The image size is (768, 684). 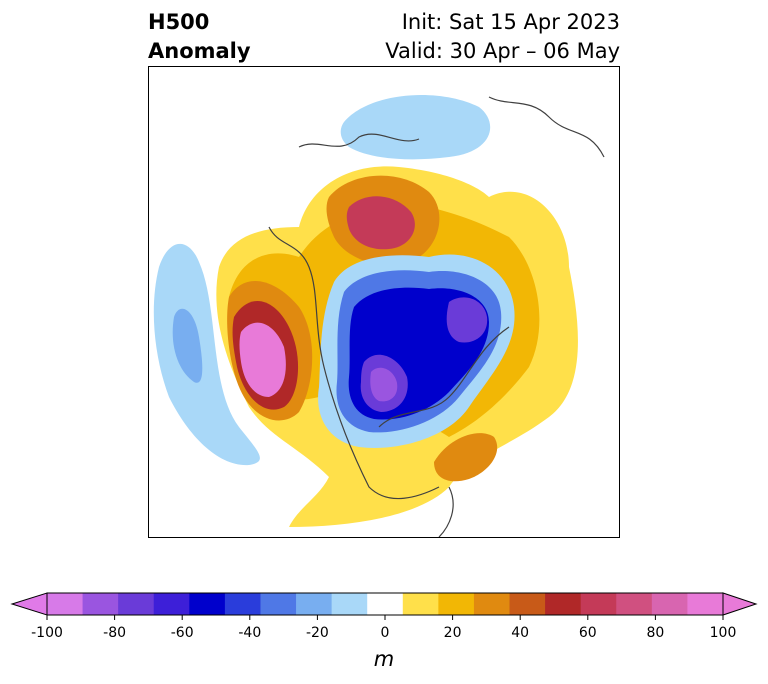 What do you see at coordinates (47, 633) in the screenshot?
I see `colorbar-tick-label: -100` at bounding box center [47, 633].